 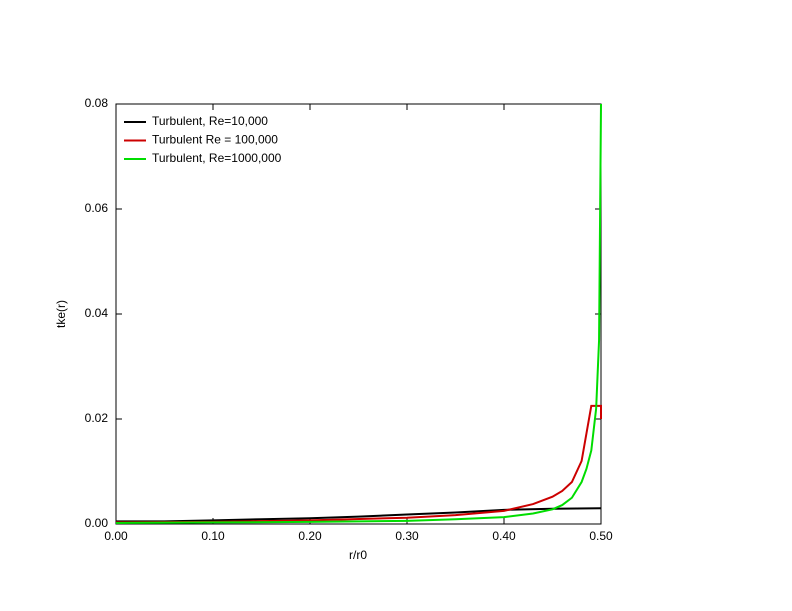 I want to click on x-axis-label: r/r0, so click(x=358, y=555).